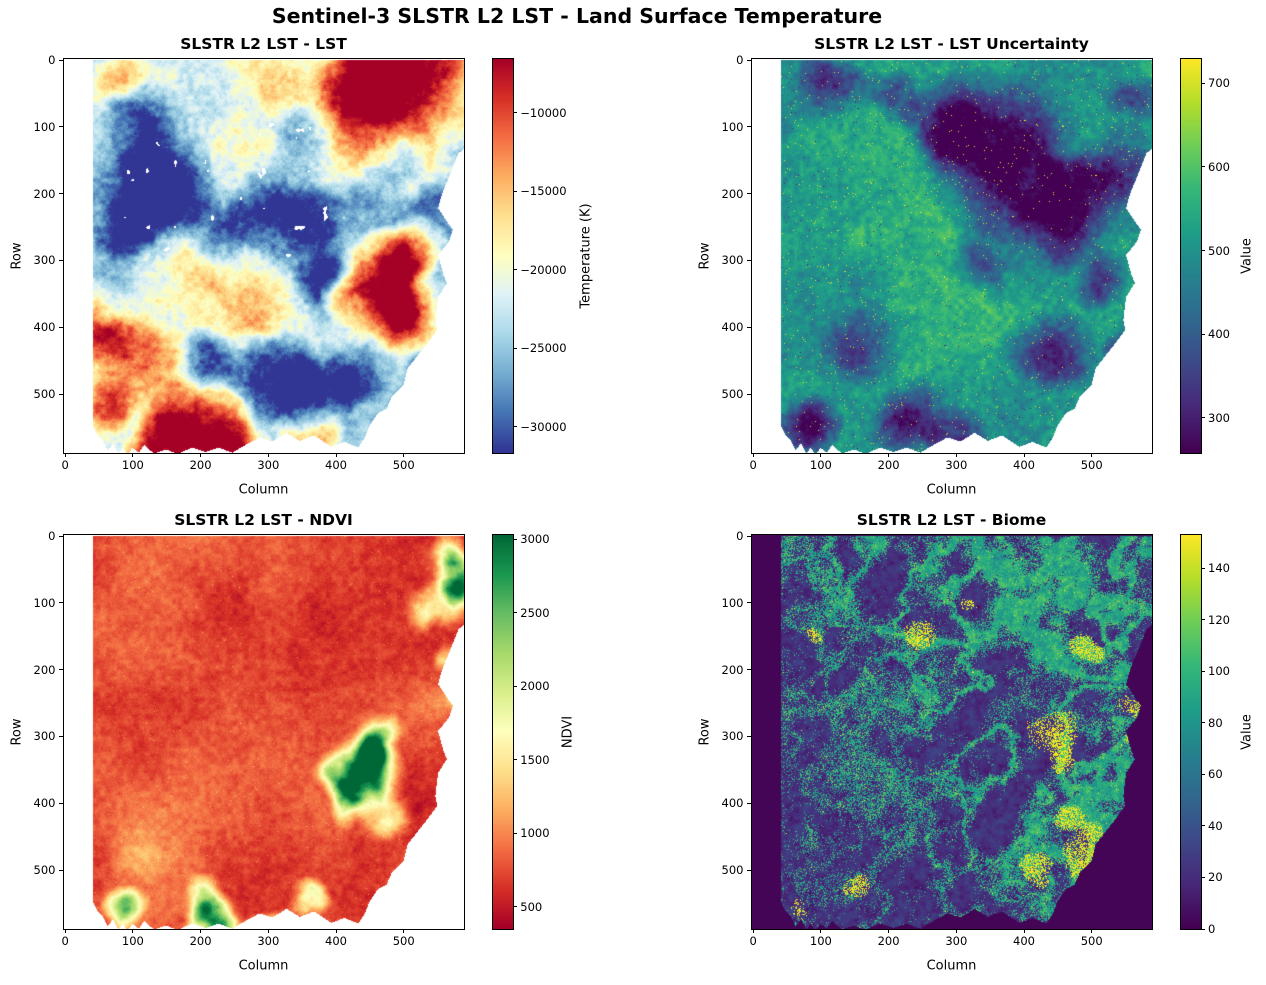 The image size is (1266, 985). What do you see at coordinates (951, 44) in the screenshot?
I see `subplot-title-lst_uncertainty: SLSTR L2 LST - LST Uncertainty` at bounding box center [951, 44].